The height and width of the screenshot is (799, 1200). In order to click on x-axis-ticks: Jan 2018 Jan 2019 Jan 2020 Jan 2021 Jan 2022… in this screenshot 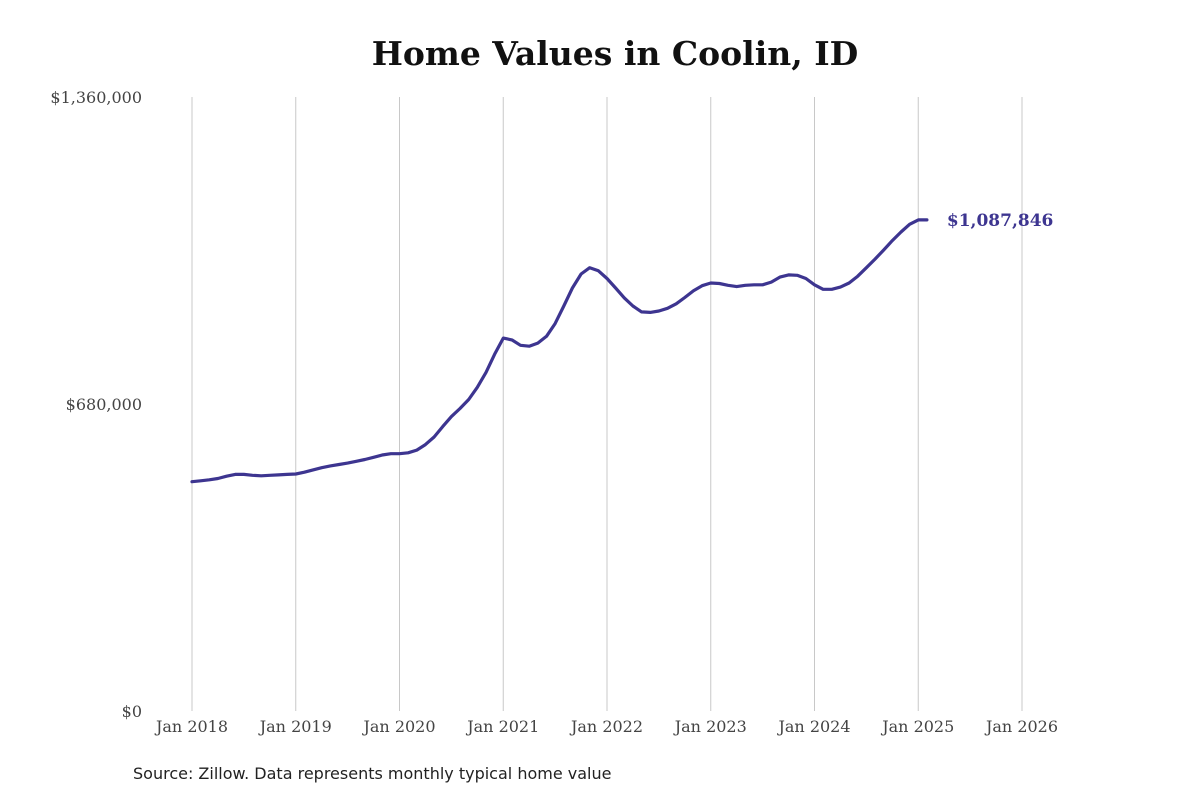, I will do `click(606, 726)`.